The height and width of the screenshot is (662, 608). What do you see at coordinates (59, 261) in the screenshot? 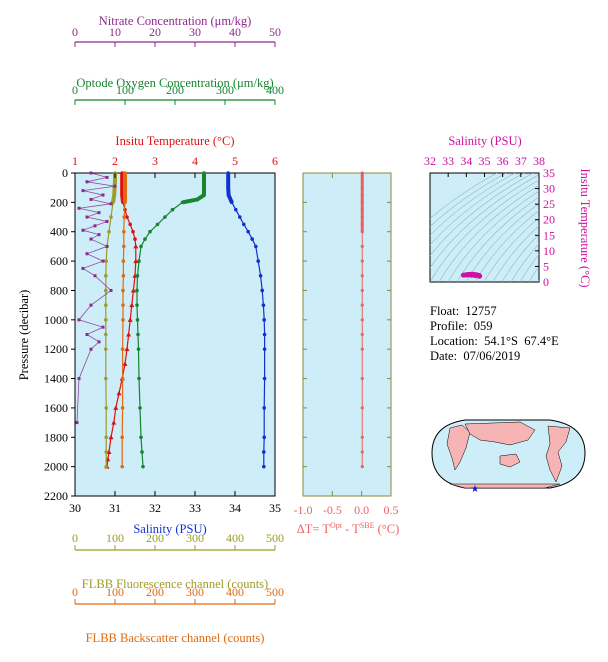
I see `pressure-tick-label: 600` at bounding box center [59, 261].